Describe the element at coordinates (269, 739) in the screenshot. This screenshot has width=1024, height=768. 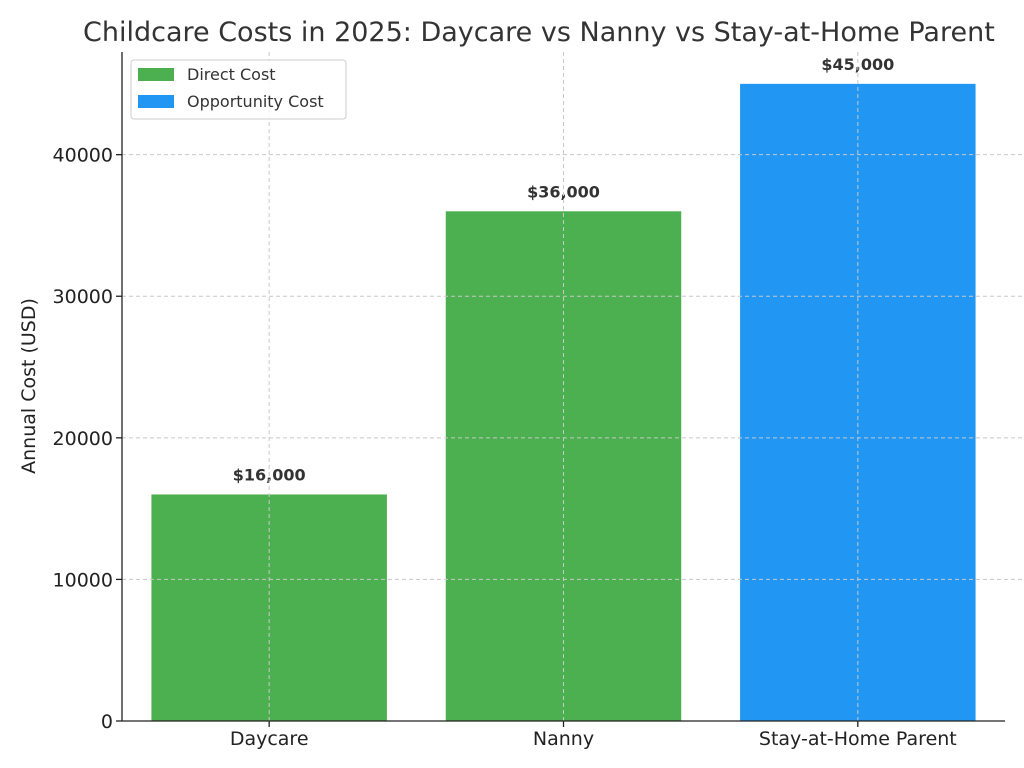
I see `x-tick-label: Daycare` at that location.